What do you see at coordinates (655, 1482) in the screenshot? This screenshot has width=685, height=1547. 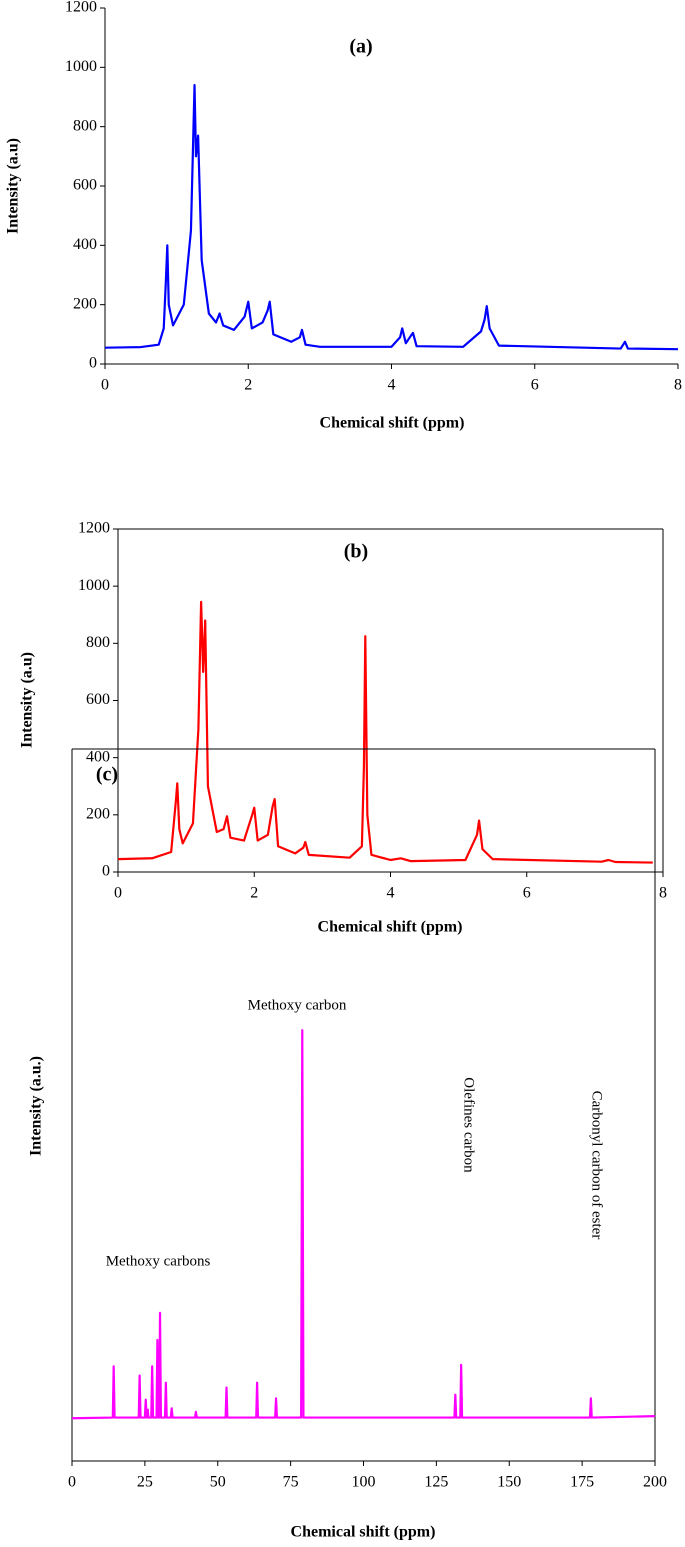 I see `x-tick-label: 200` at bounding box center [655, 1482].